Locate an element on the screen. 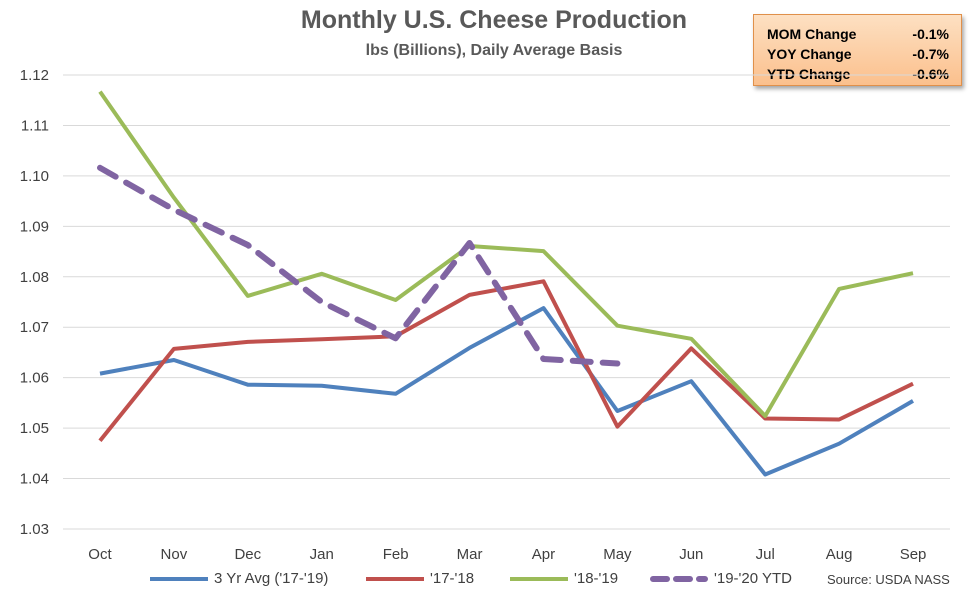 The width and height of the screenshot is (975, 599). legend-swatch-3yr-avg is located at coordinates (179, 578).